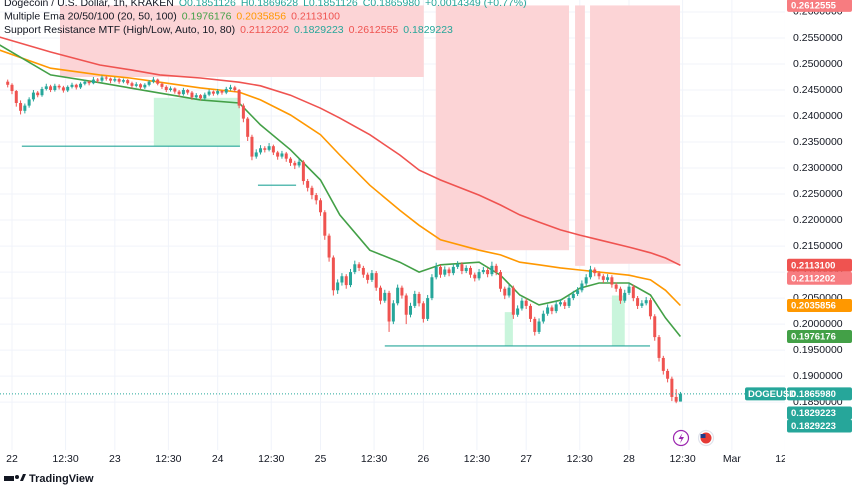 The image size is (852, 490). What do you see at coordinates (693, 438) in the screenshot?
I see `event-icons` at bounding box center [693, 438].